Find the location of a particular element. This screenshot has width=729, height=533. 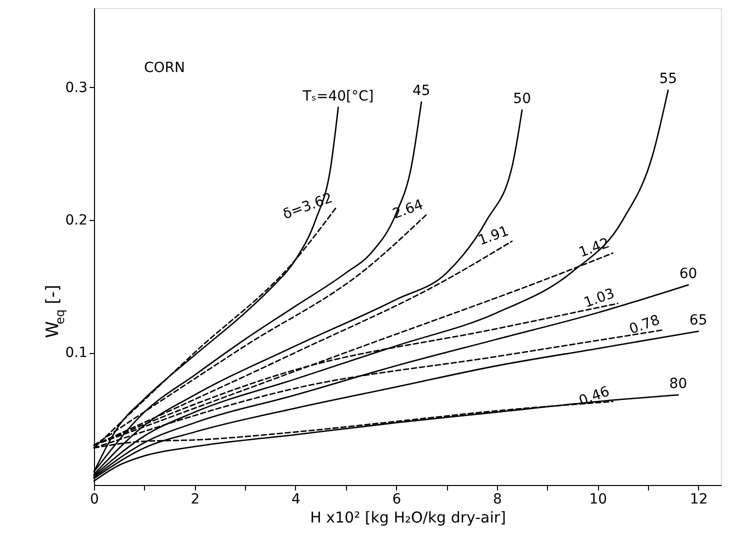

series-label: Tₛ=40[°C] is located at coordinates (338, 96).